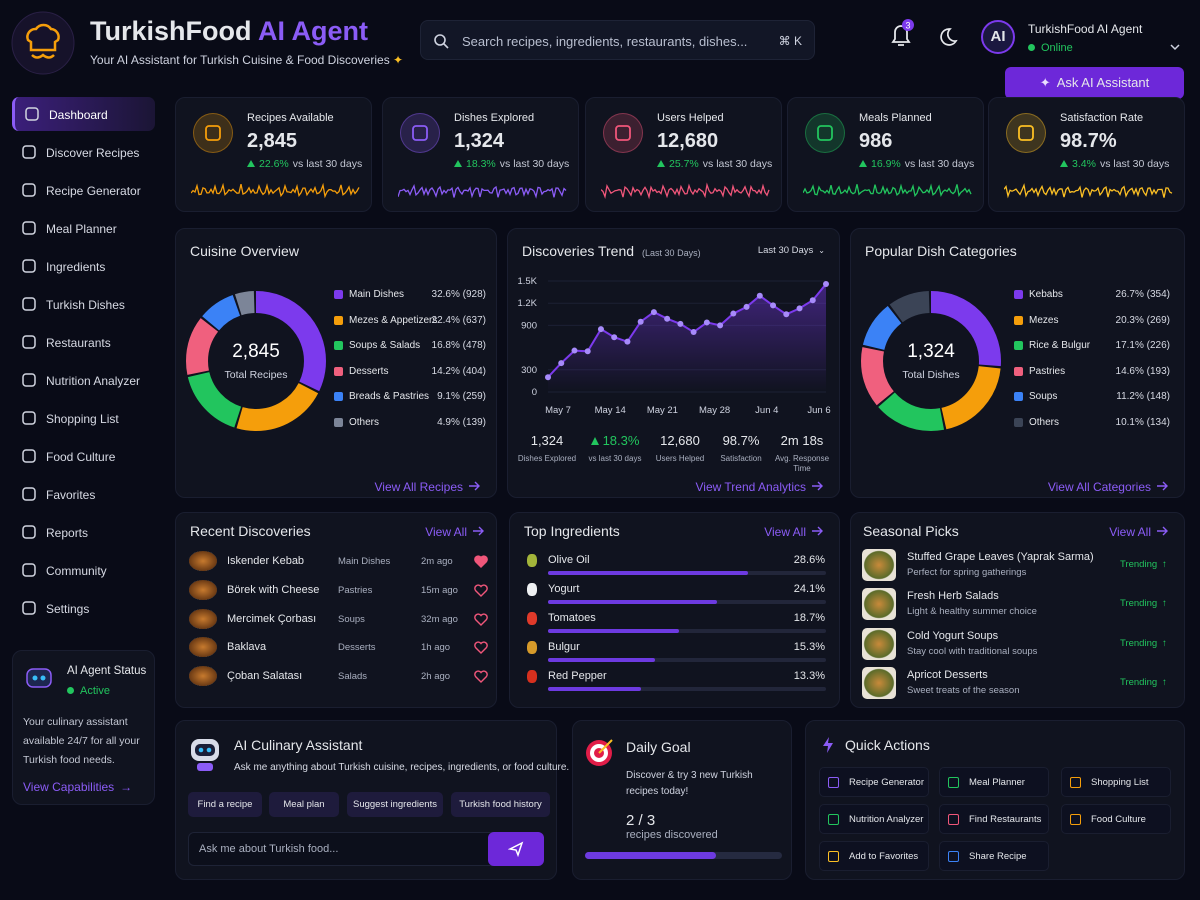 The image size is (1200, 900). Describe the element at coordinates (83, 342) in the screenshot. I see `nav-item: Restaurants` at that location.